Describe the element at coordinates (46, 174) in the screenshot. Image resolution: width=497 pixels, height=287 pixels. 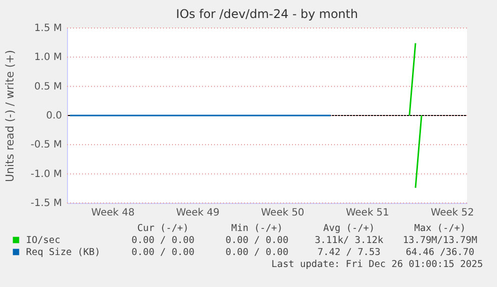
I see `y-tick-label: -1.0 M` at that location.